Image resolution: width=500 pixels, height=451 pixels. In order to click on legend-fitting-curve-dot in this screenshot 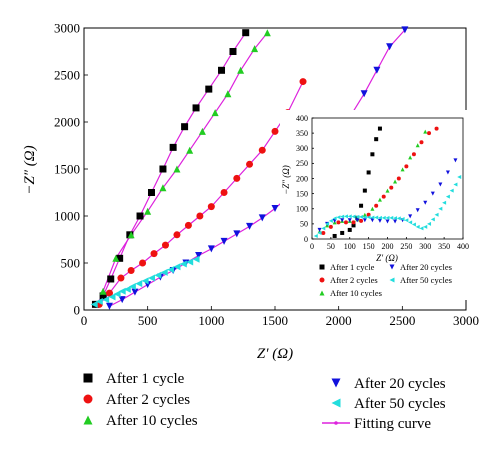, I will do `click(336, 423)`.